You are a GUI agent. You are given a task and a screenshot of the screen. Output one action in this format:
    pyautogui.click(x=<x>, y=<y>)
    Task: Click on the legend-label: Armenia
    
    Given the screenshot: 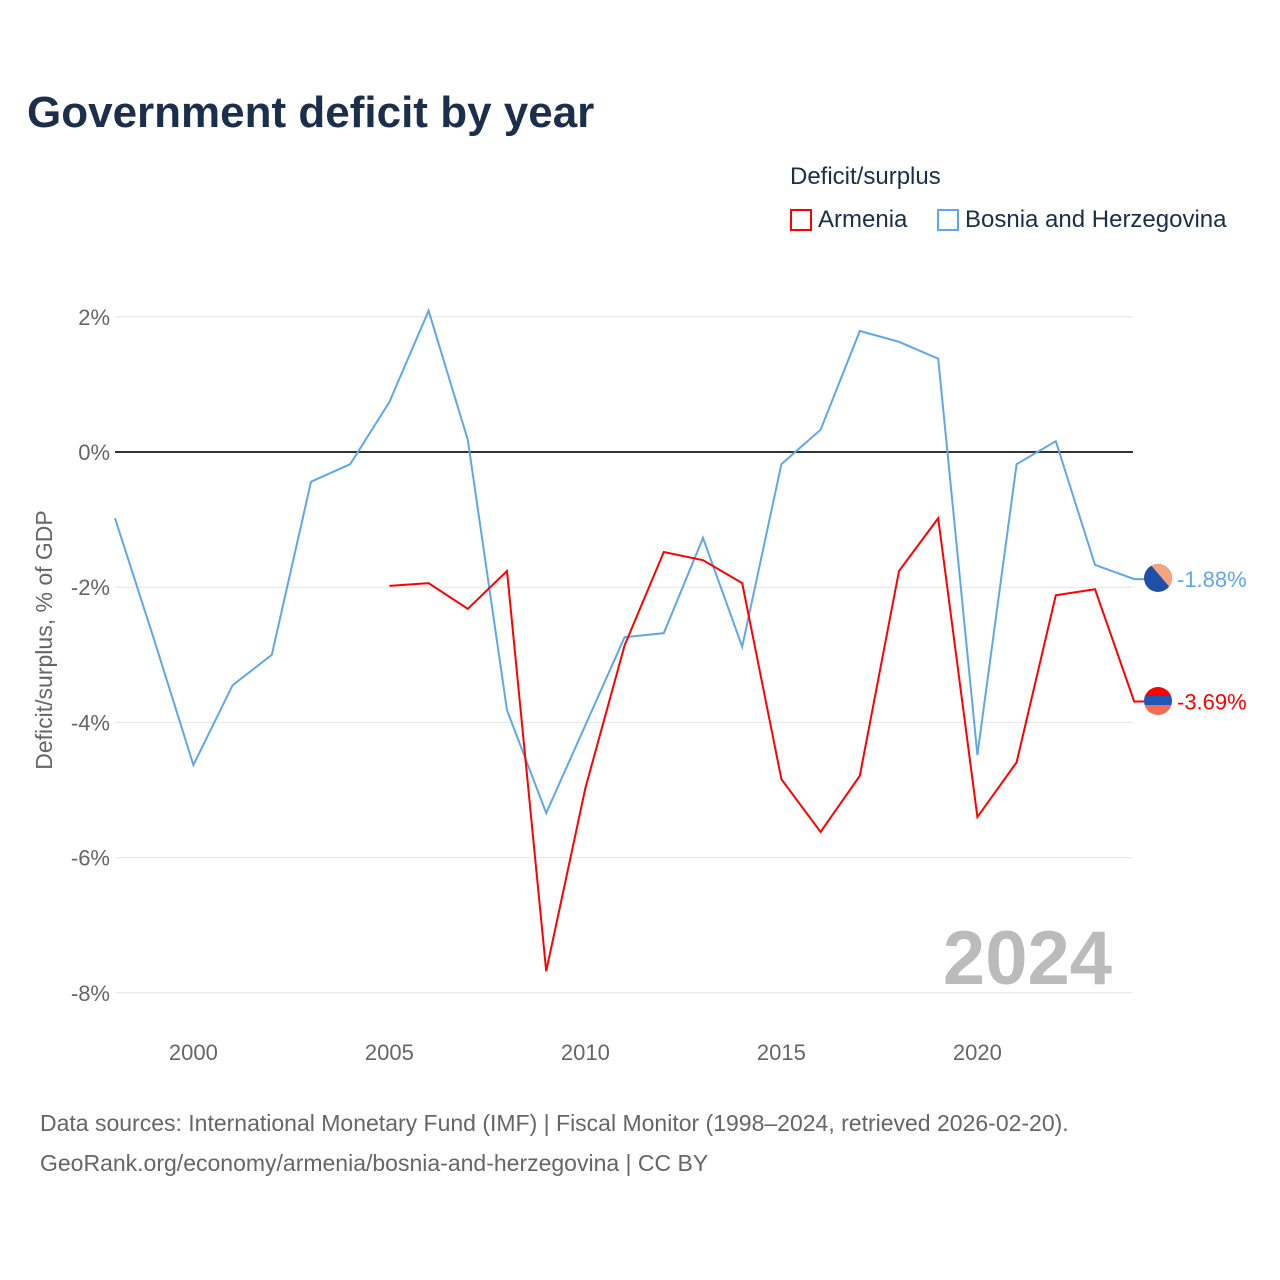 What is the action you would take?
    pyautogui.click(x=863, y=219)
    